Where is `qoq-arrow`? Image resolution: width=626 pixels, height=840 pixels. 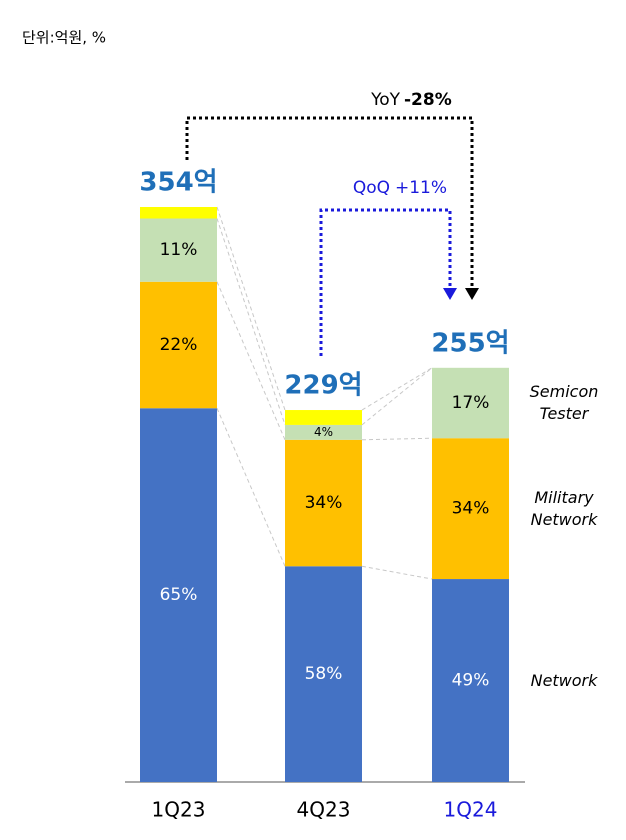
qoq-arrow is located at coordinates (385, 282).